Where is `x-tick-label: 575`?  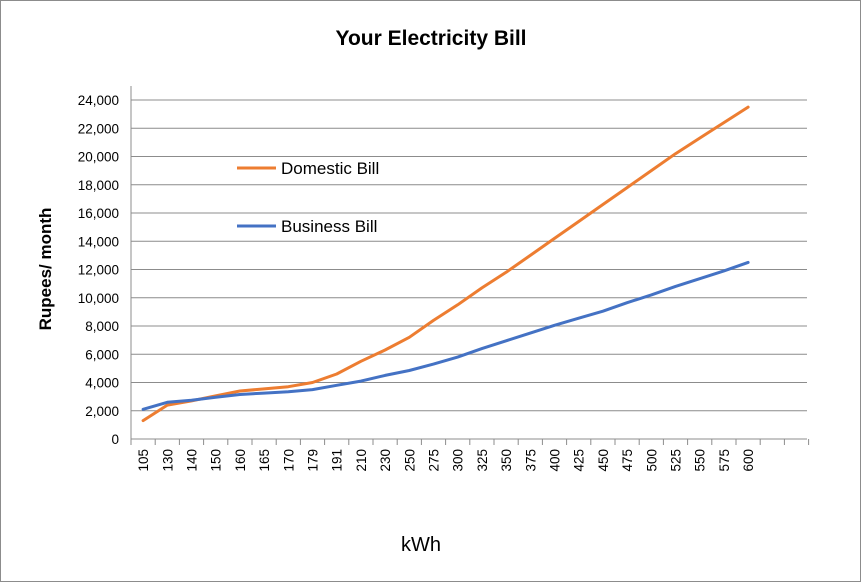
x-tick-label: 575 is located at coordinates (724, 460).